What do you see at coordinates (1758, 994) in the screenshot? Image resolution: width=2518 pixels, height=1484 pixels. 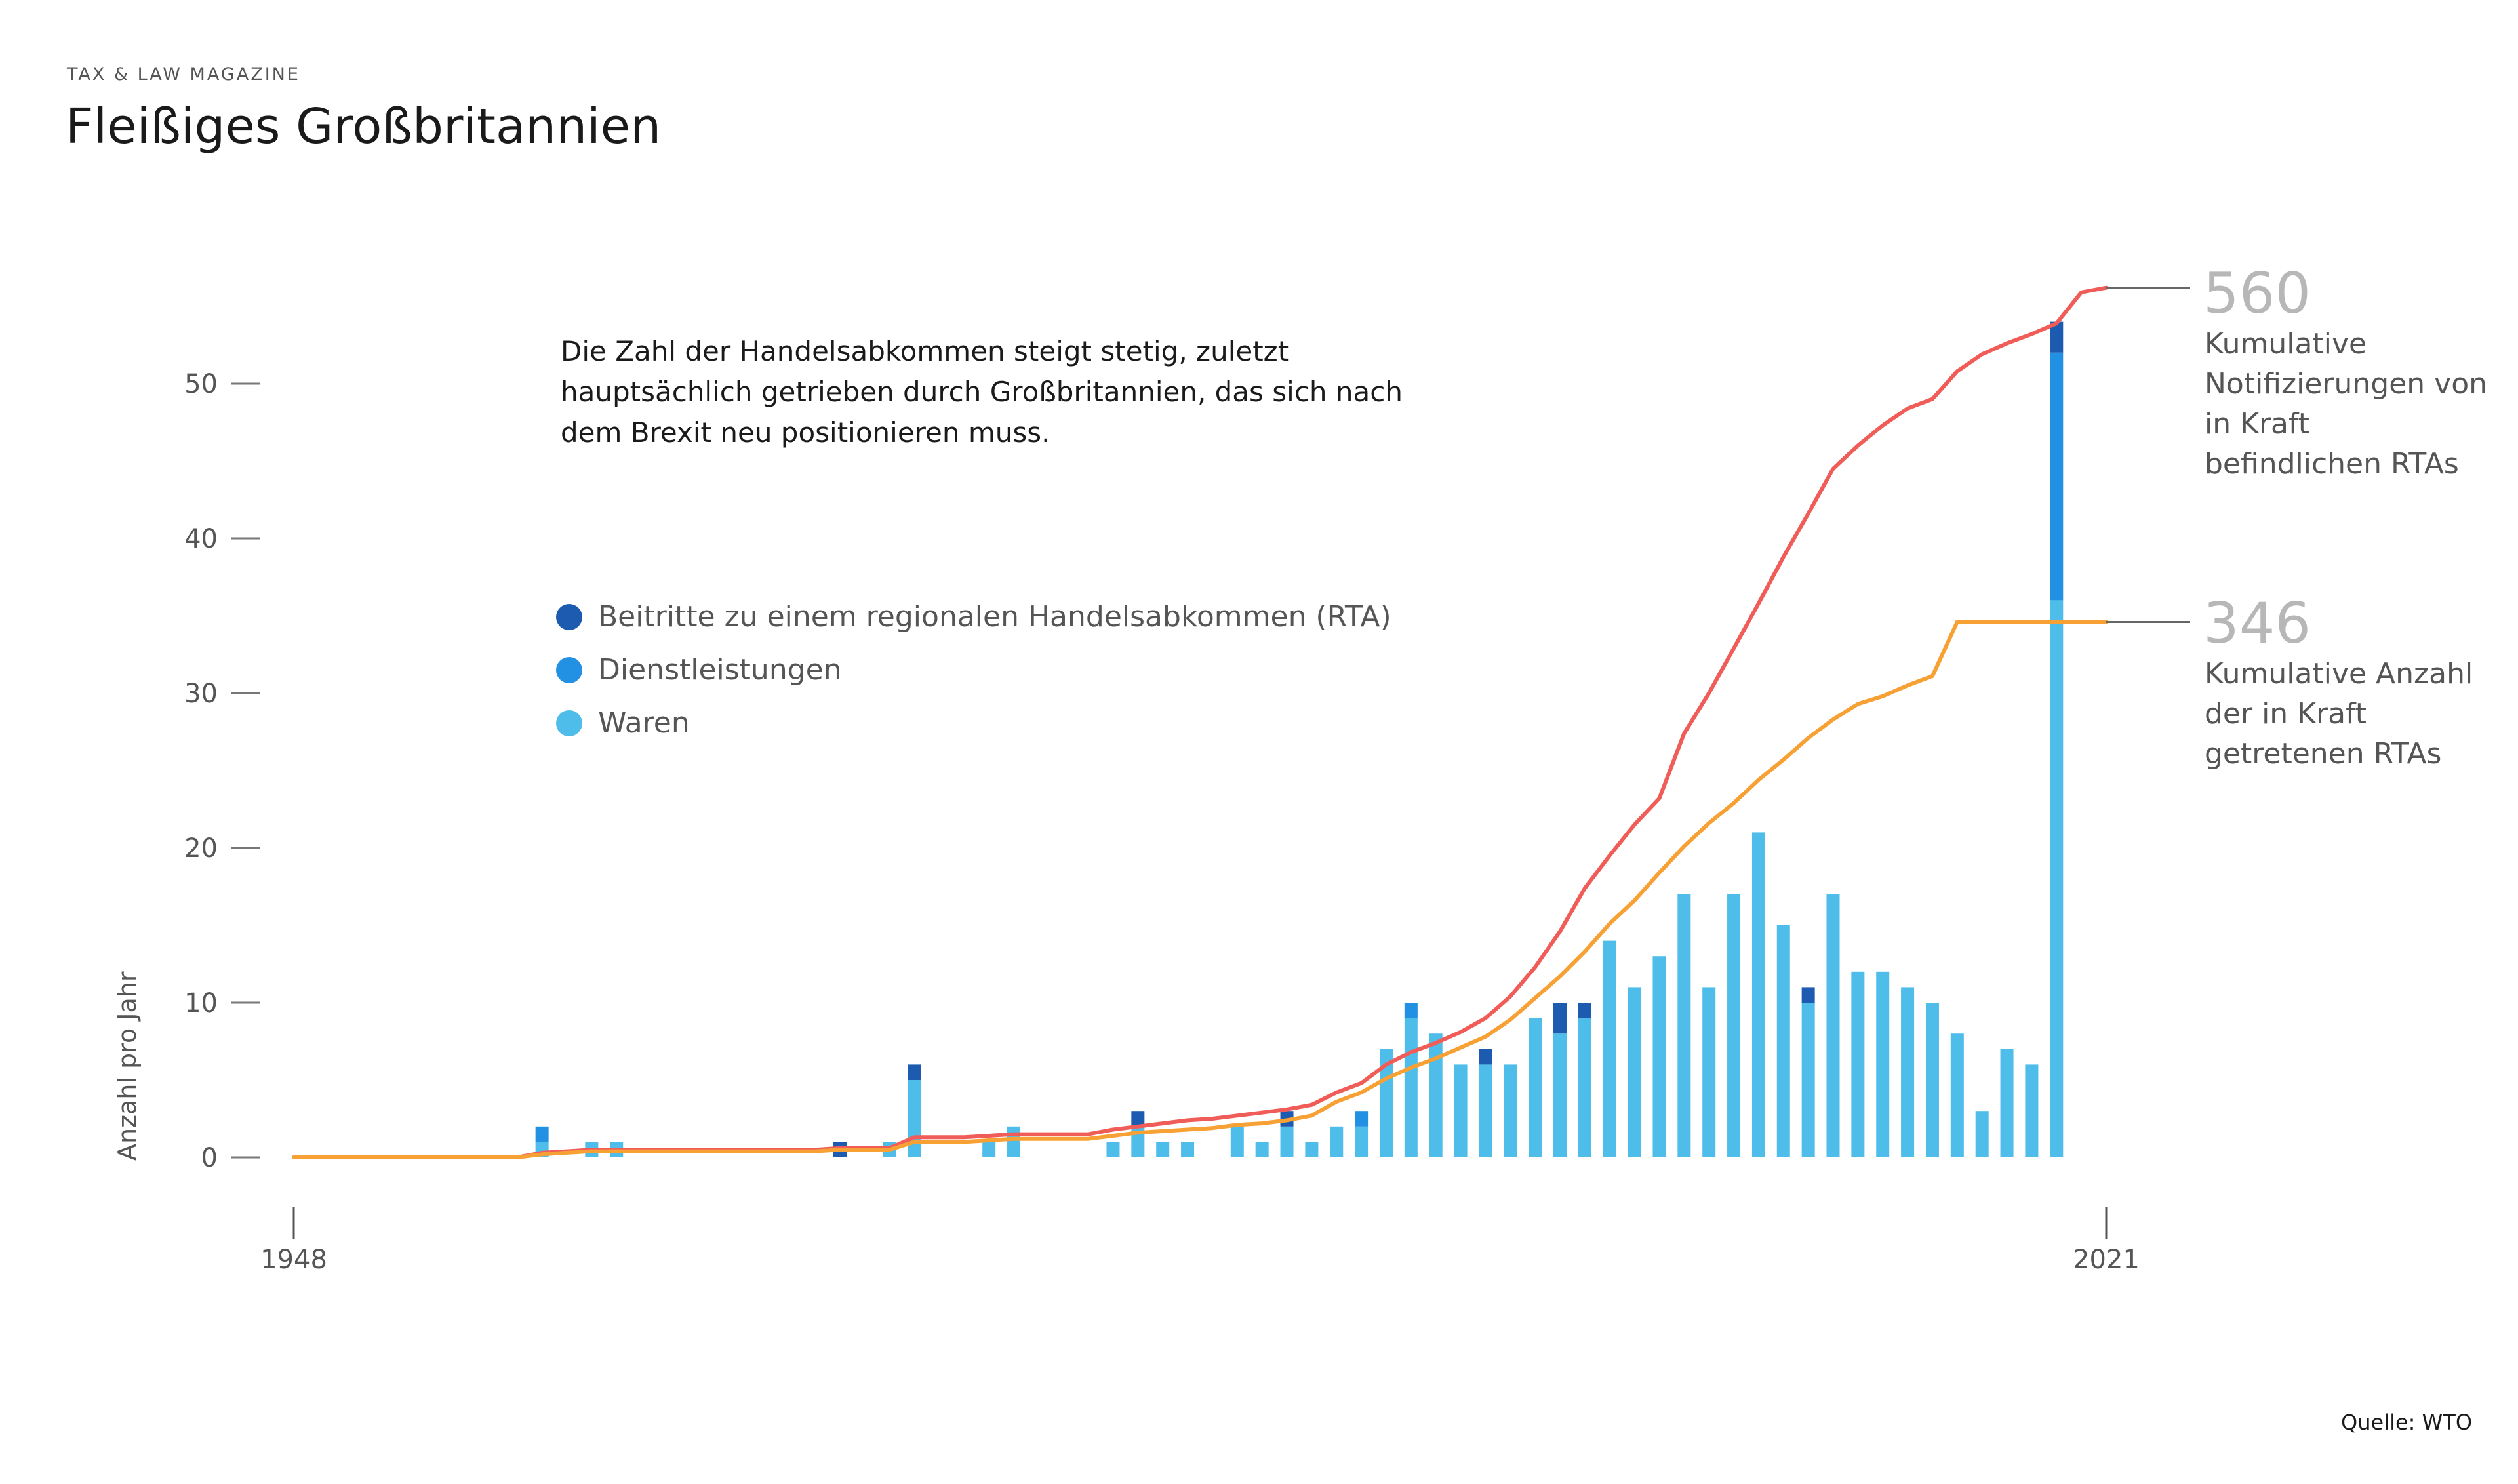 I see `bar-goods-2007` at bounding box center [1758, 994].